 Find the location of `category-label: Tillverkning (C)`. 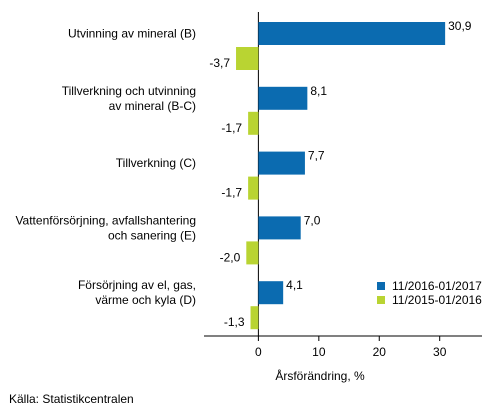

category-label: Tillverkning (C) is located at coordinates (156, 163).